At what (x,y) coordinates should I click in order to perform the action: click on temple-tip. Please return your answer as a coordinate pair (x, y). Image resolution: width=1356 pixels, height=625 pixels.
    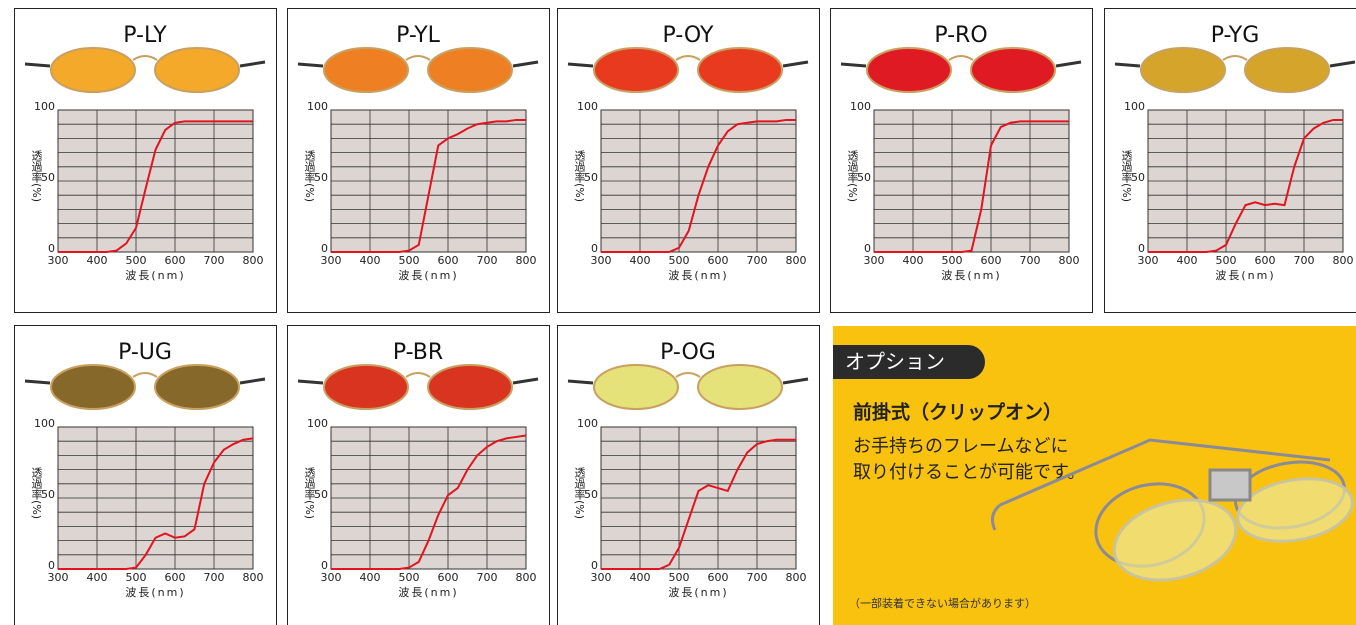
    Looking at the image, I should click on (996, 517).